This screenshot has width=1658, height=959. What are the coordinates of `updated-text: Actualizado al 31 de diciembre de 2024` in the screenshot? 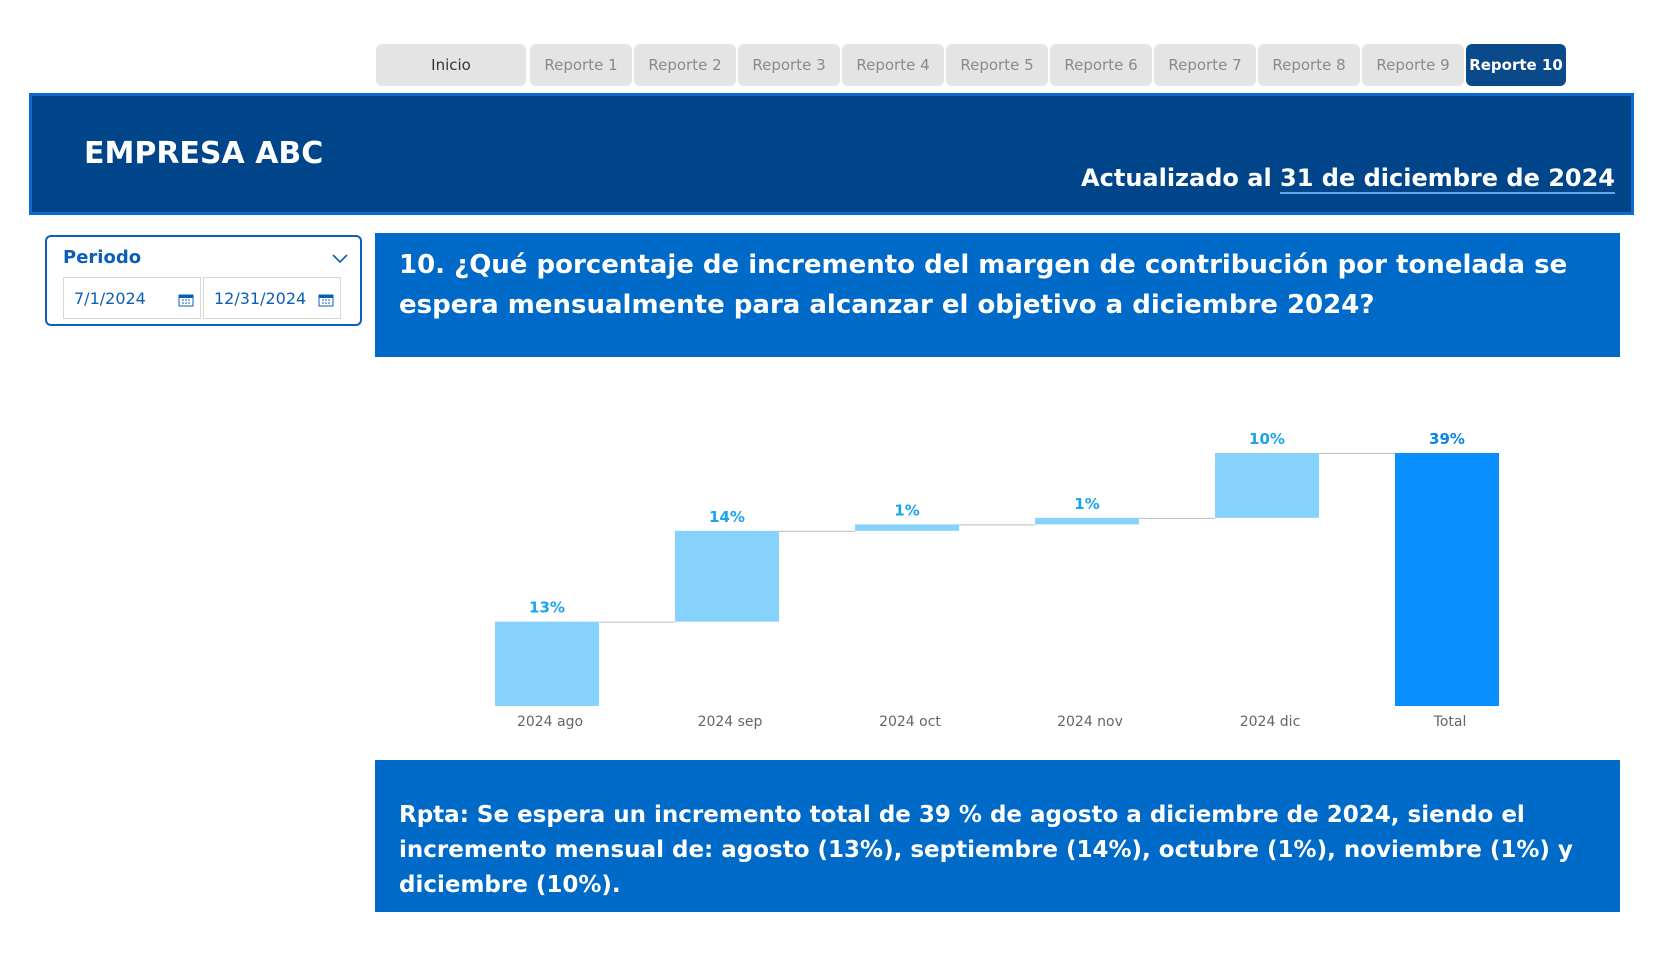 It's located at (1348, 179).